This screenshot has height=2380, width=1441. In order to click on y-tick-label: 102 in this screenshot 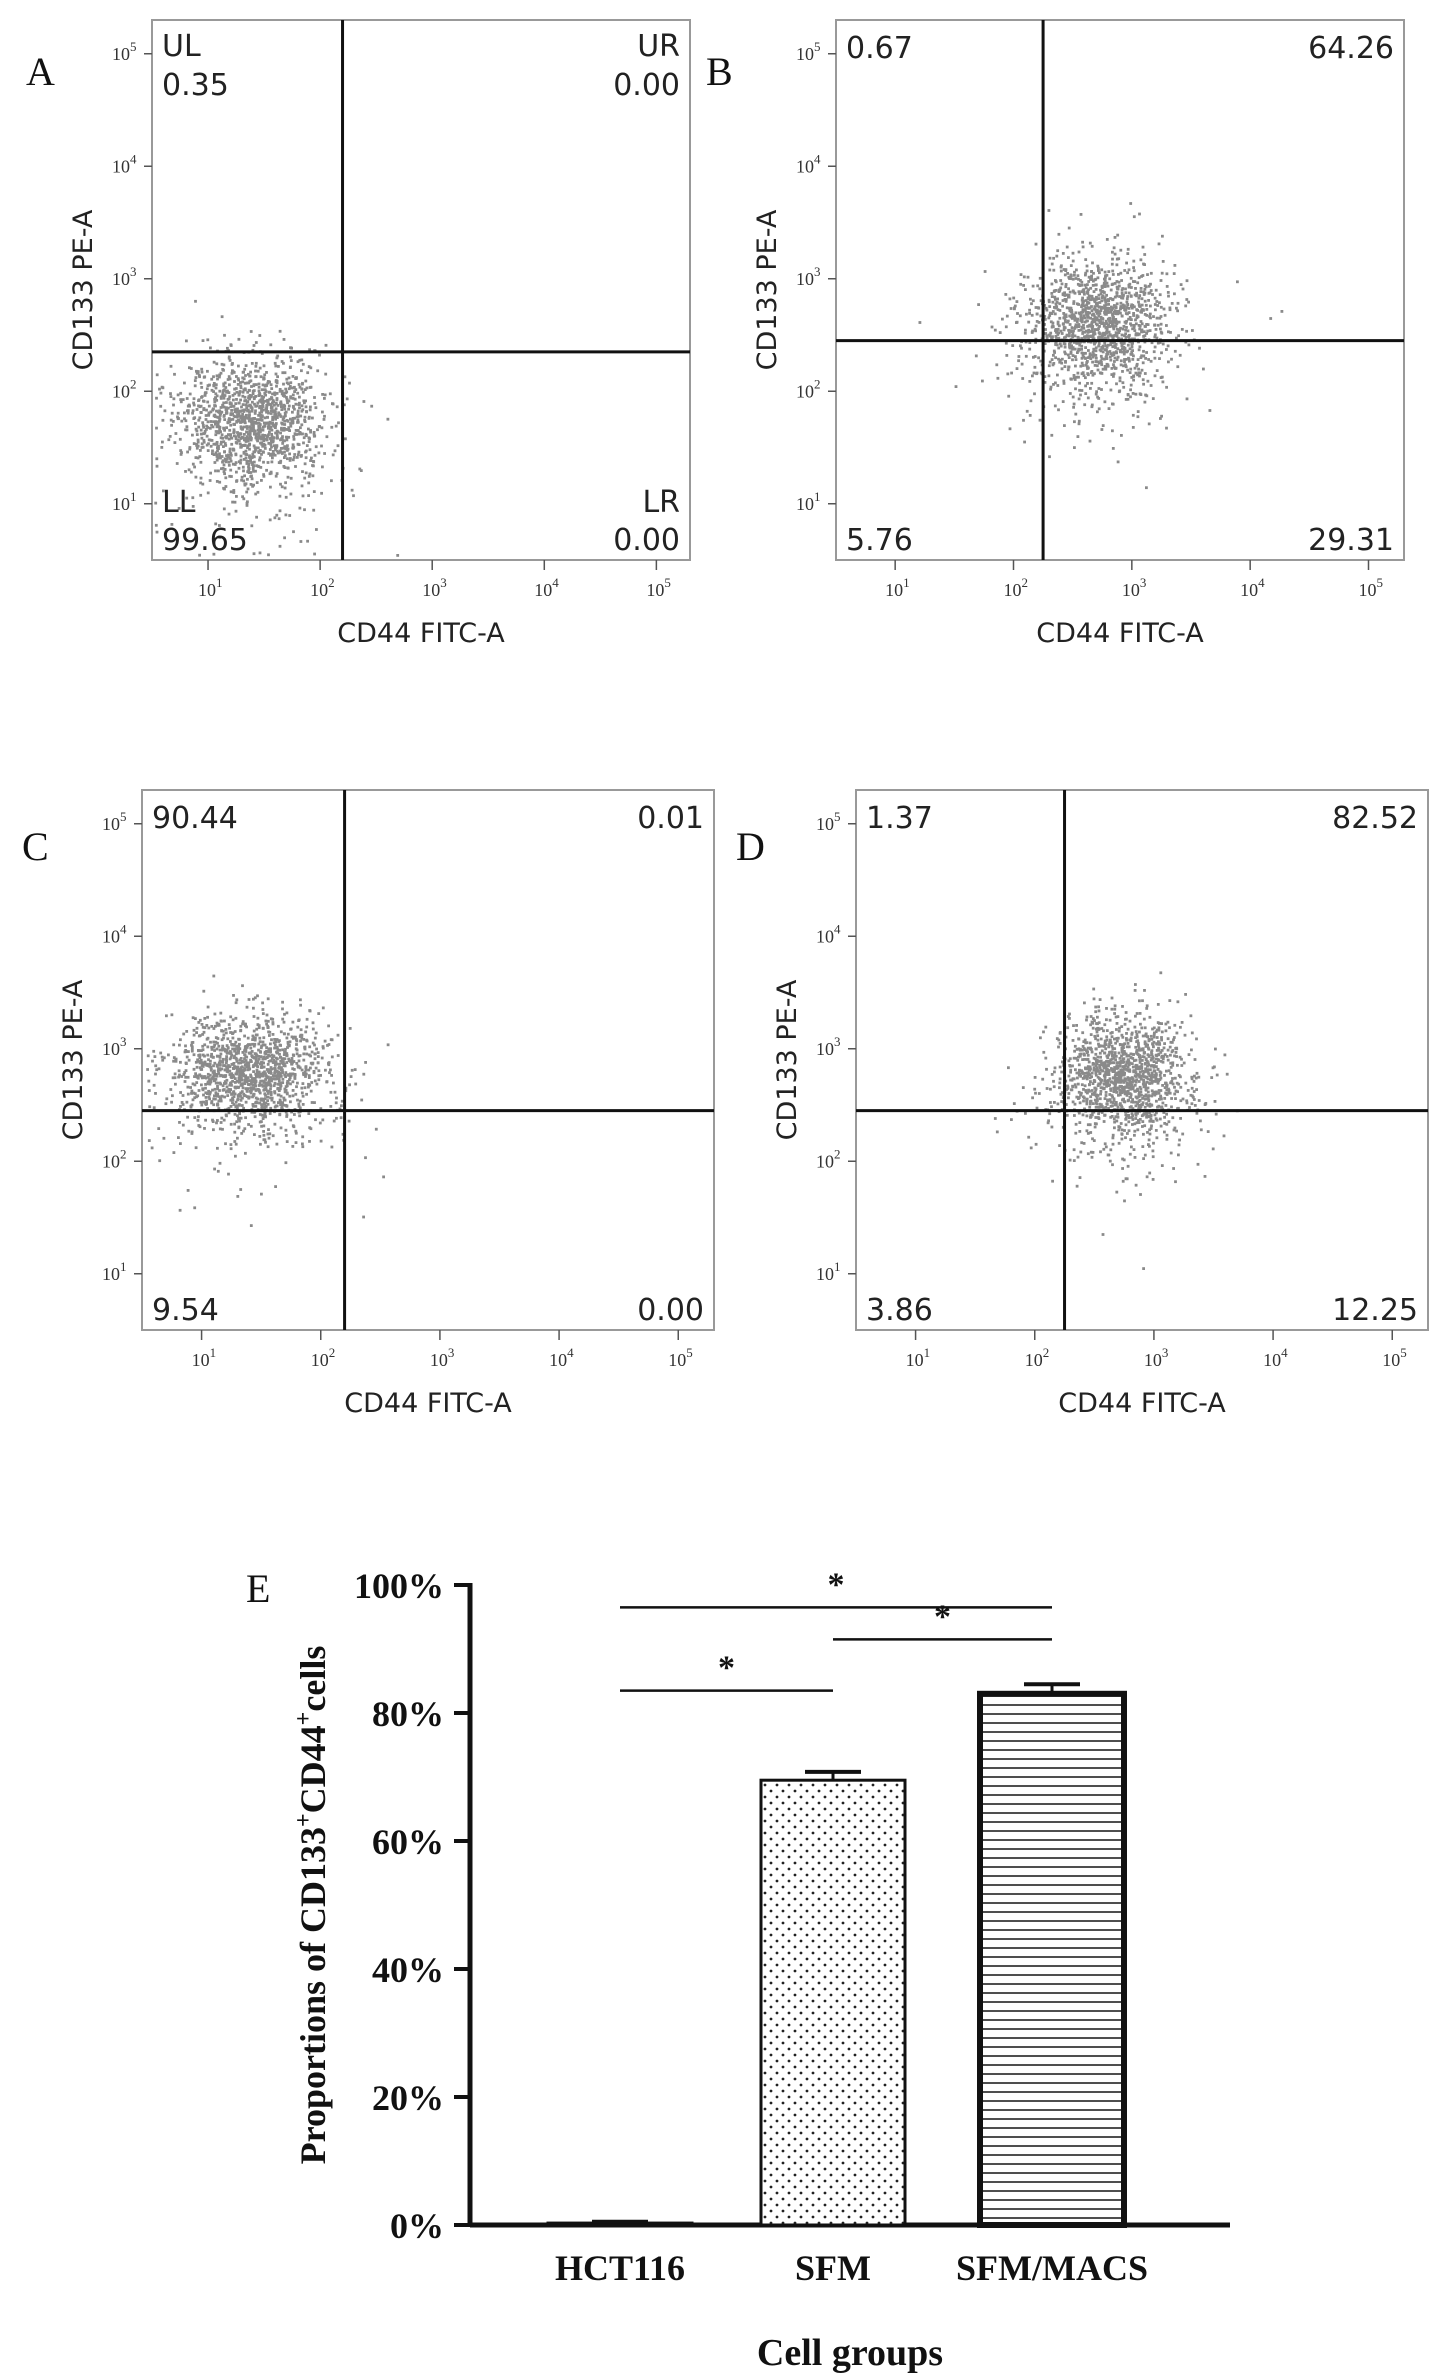, I will do `click(124, 388)`.